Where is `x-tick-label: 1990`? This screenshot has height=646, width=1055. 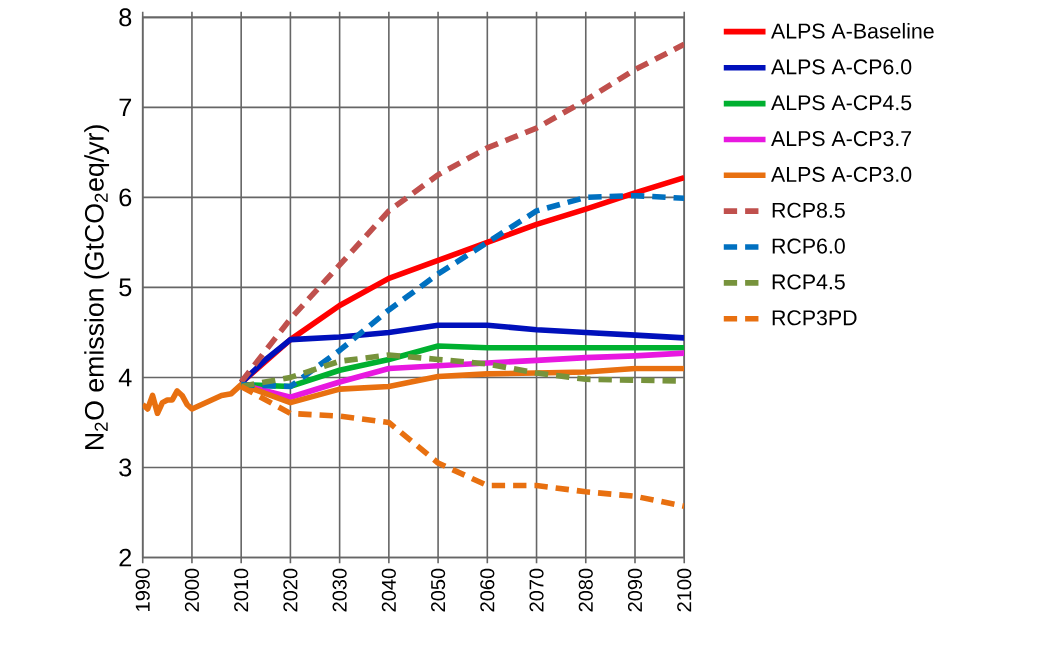 x-tick-label: 1990 is located at coordinates (142, 590).